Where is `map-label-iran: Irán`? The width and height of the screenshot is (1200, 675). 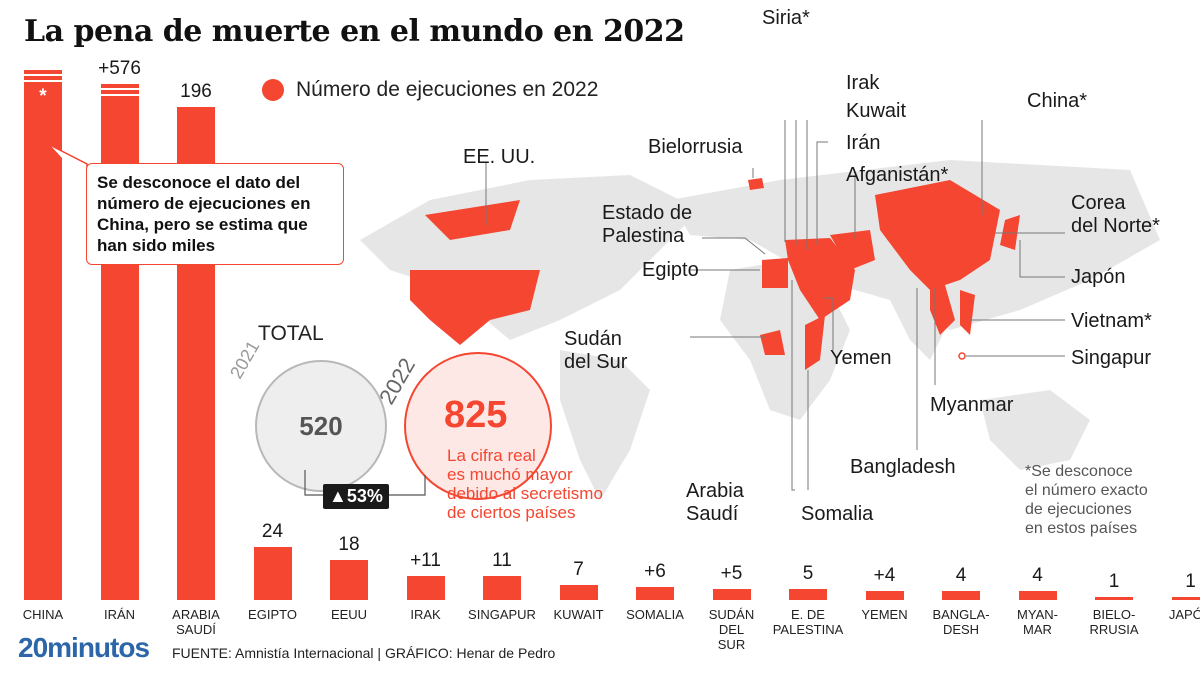 map-label-iran: Irán is located at coordinates (863, 143).